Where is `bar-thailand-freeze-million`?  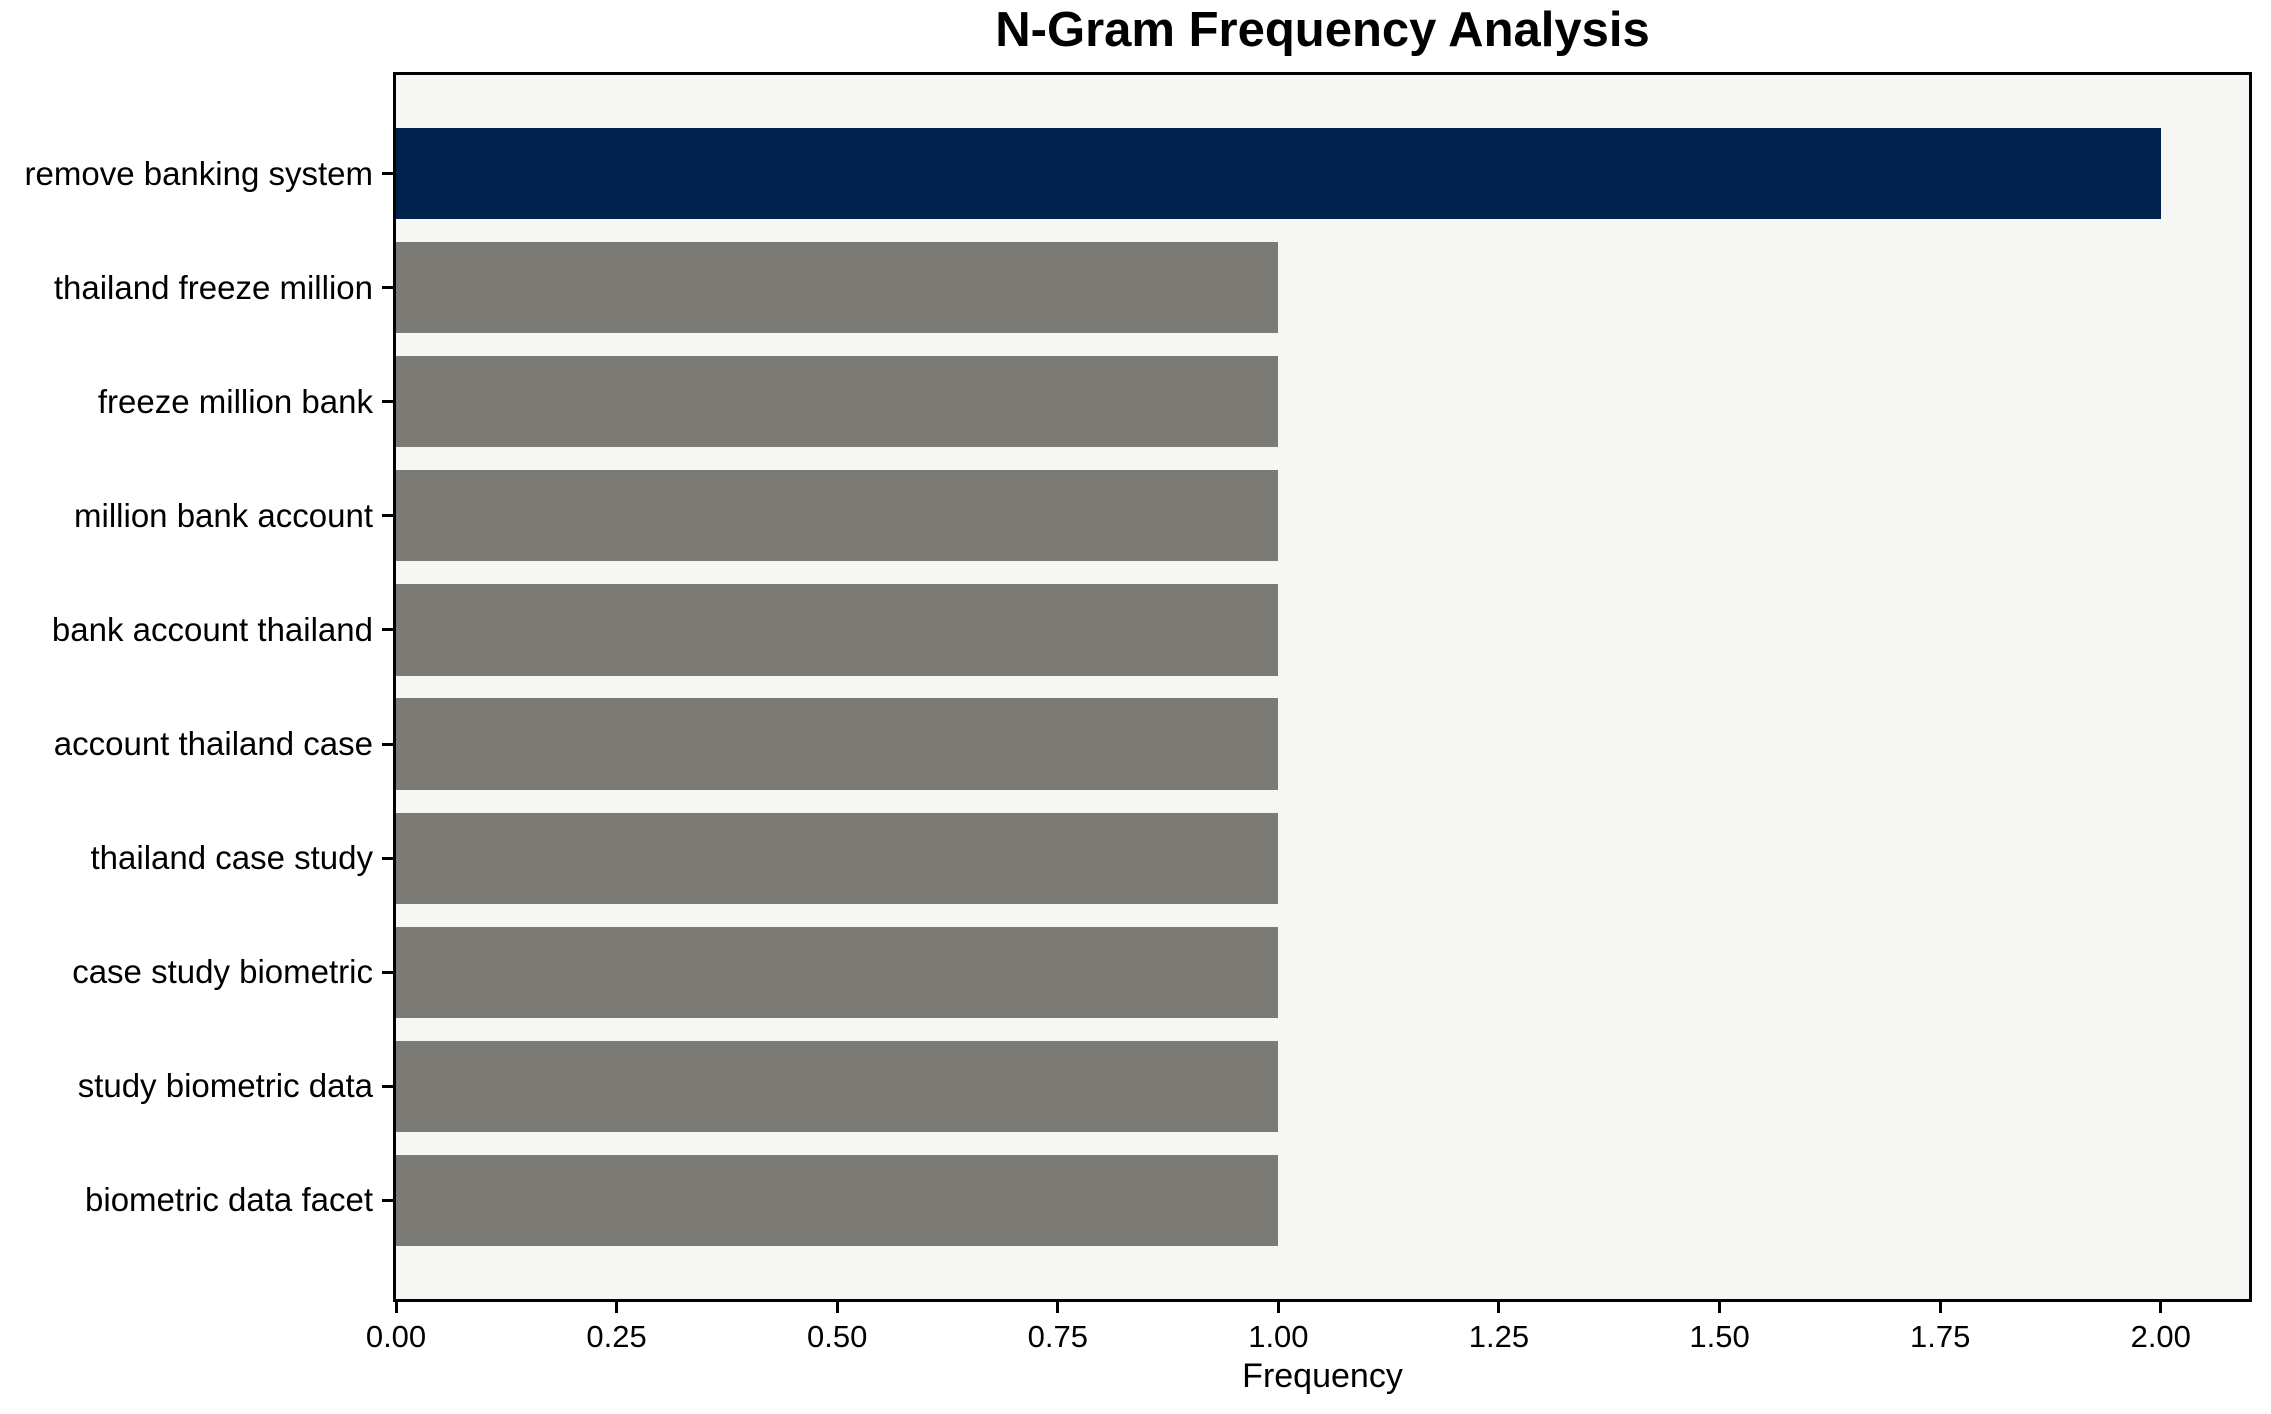
bar-thailand-freeze-million is located at coordinates (837, 288).